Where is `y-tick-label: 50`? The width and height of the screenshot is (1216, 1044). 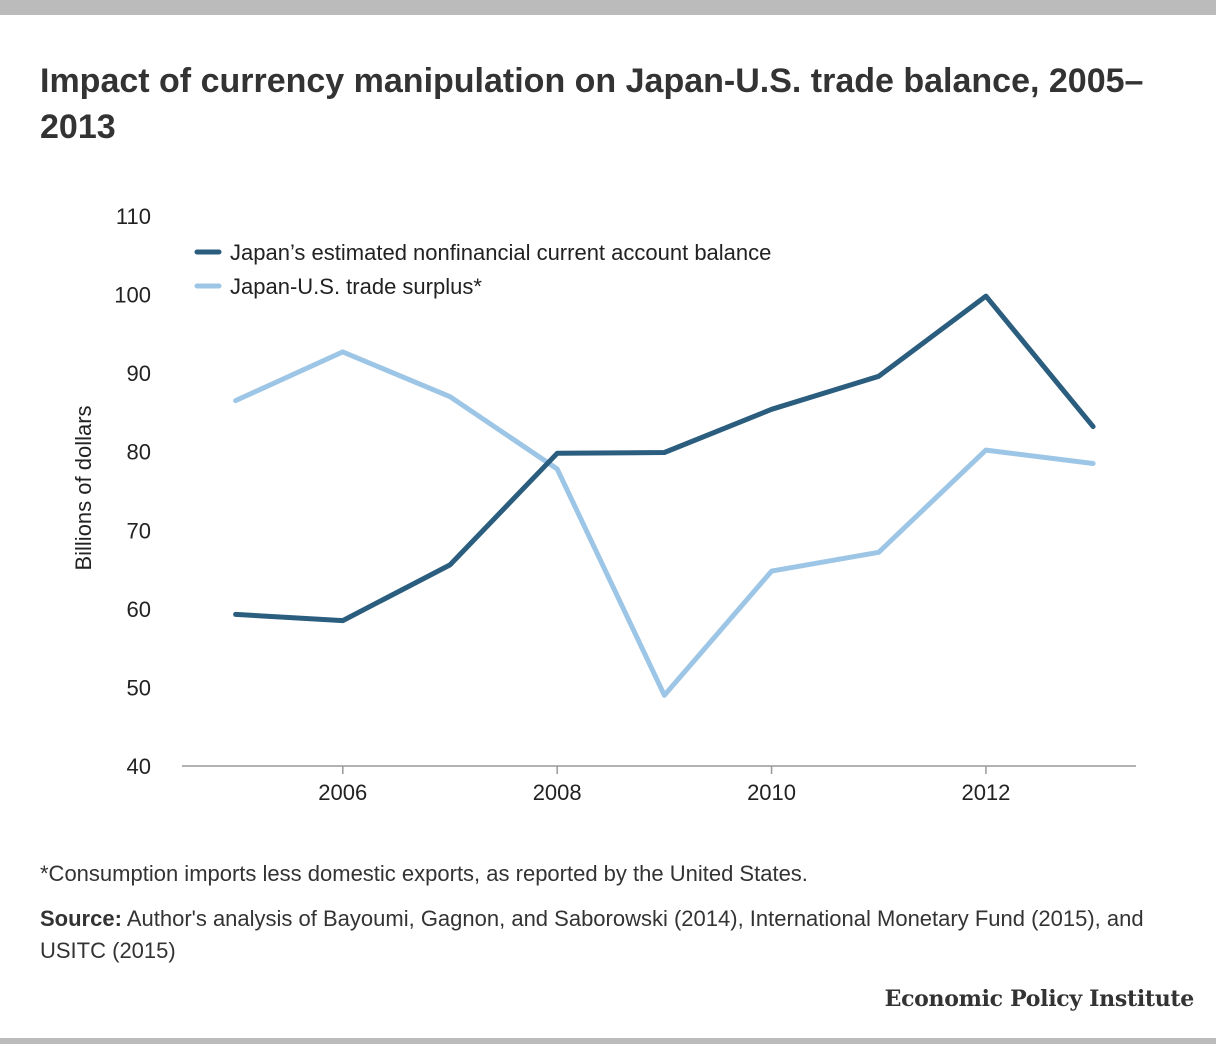 y-tick-label: 50 is located at coordinates (139, 687).